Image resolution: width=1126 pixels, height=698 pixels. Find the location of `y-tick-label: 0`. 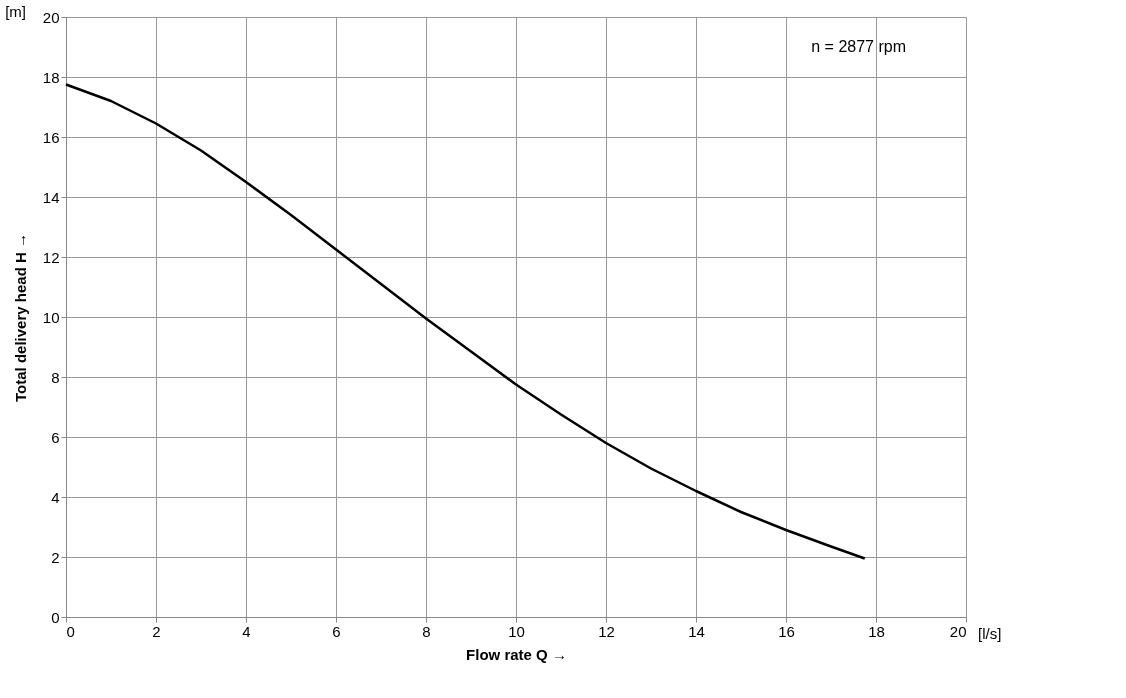

y-tick-label: 0 is located at coordinates (55, 617).